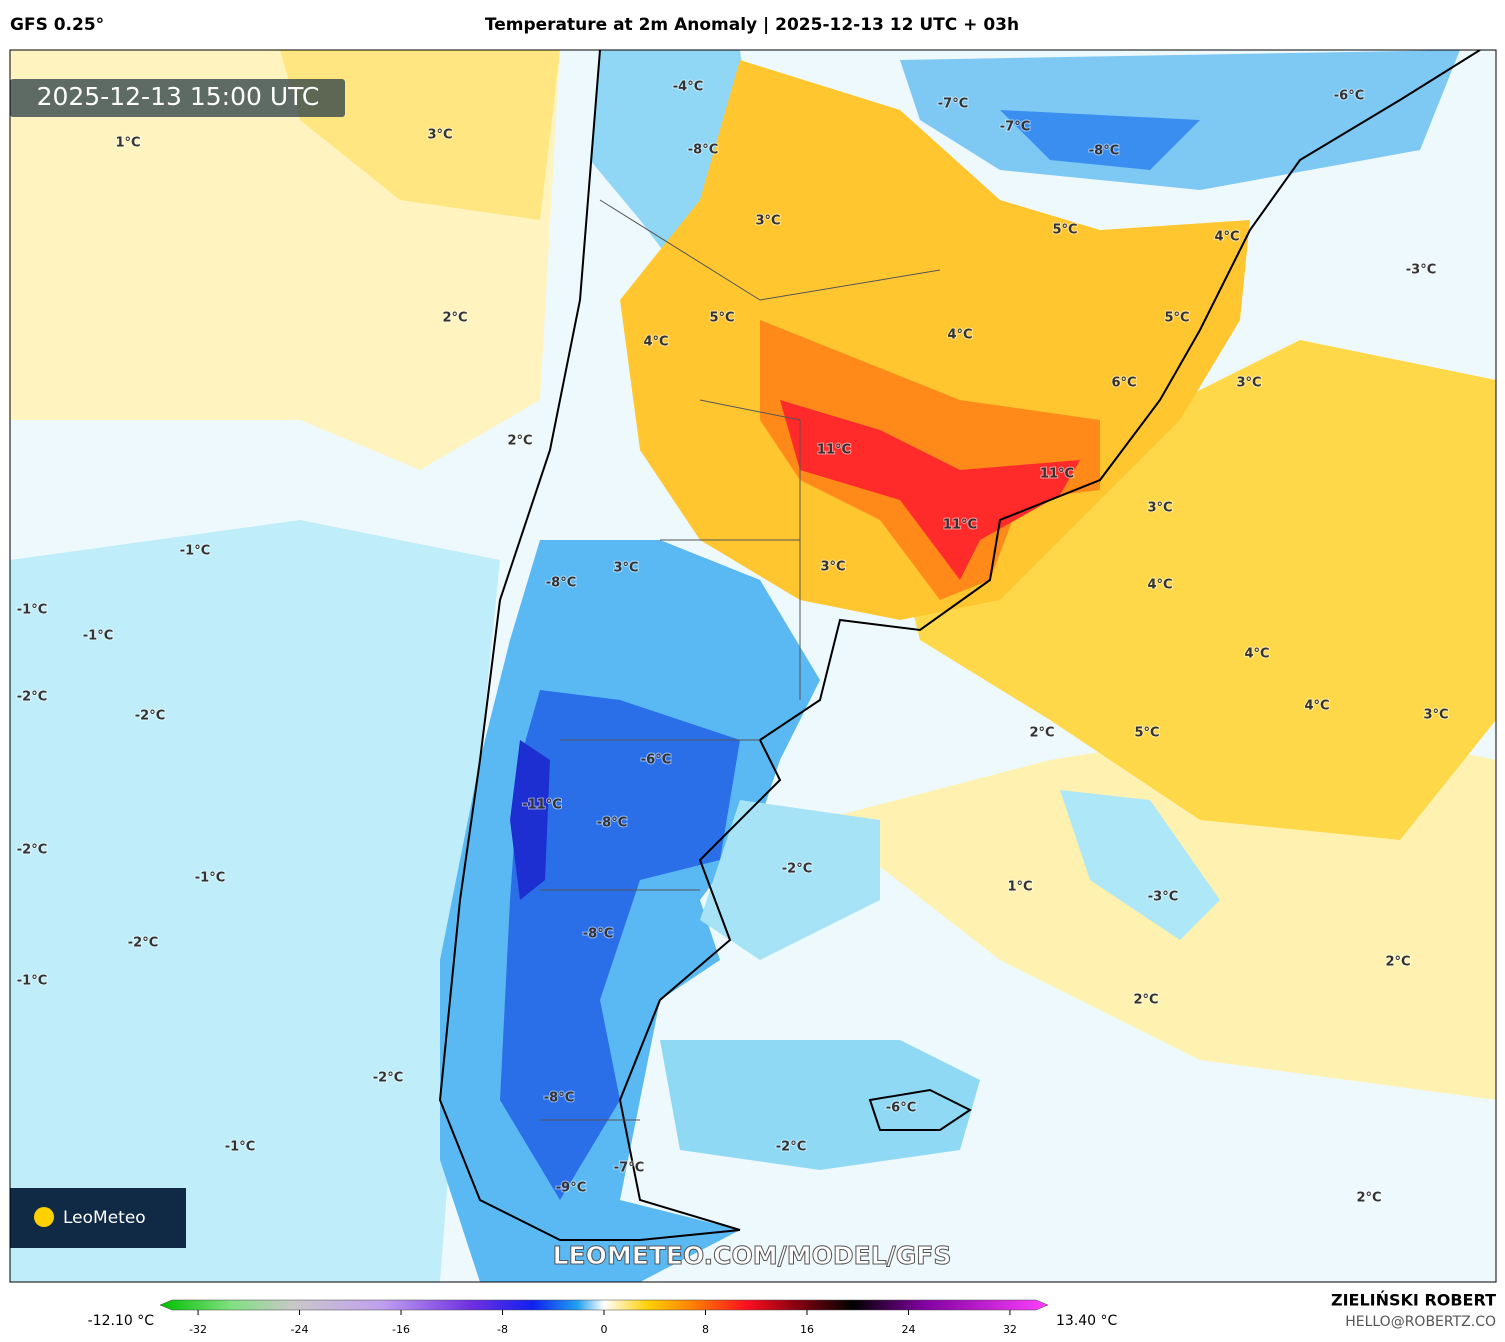 The image size is (1505, 1342). I want to click on colder-north, so click(1100, 140).